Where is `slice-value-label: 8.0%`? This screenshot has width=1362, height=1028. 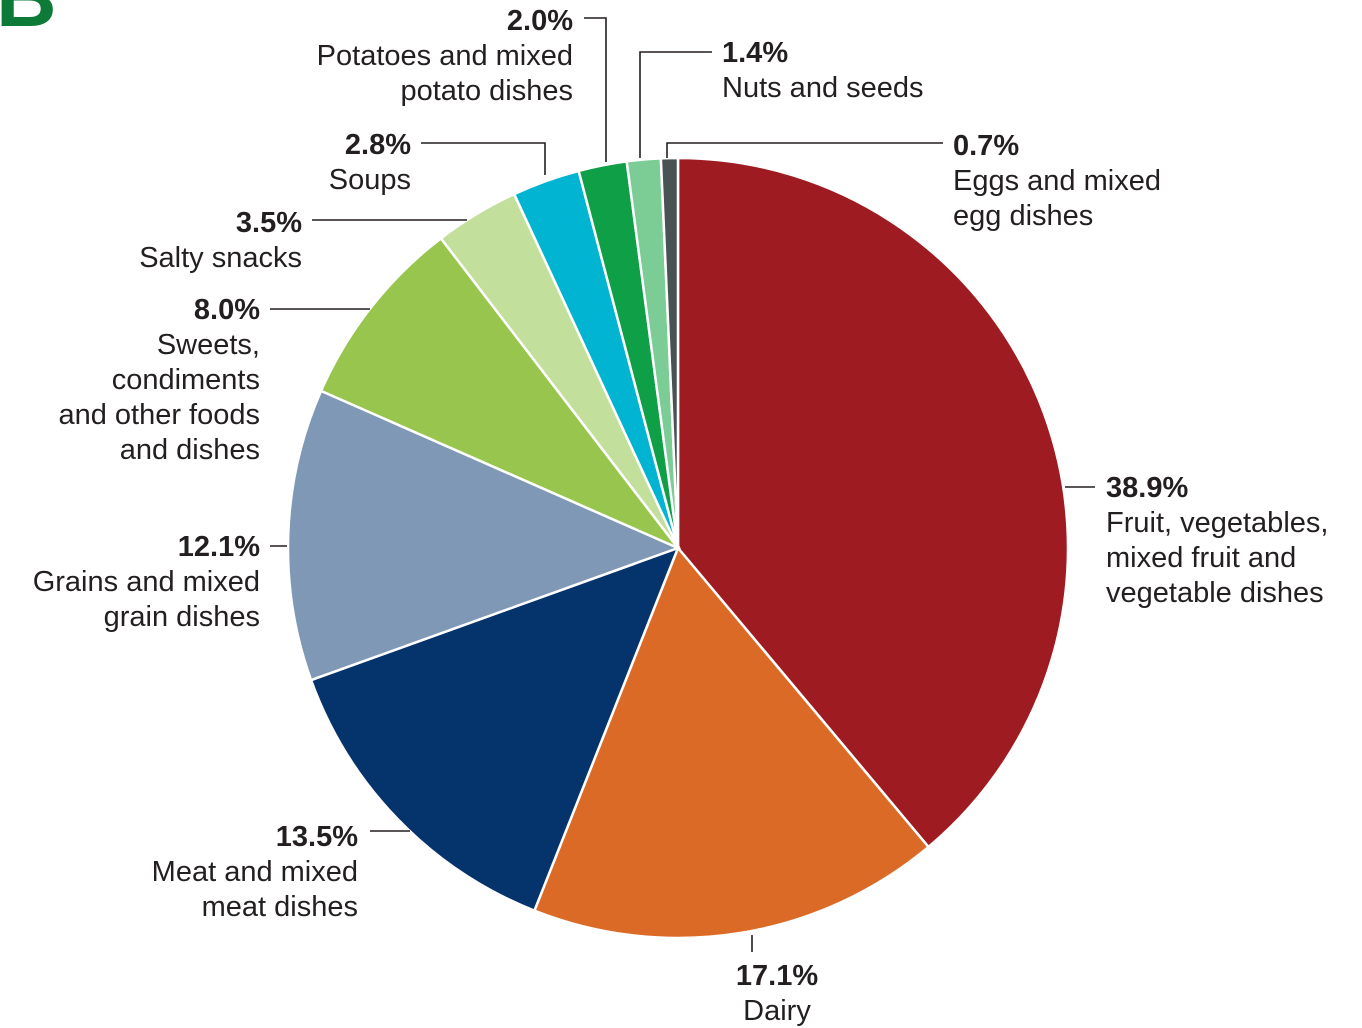 slice-value-label: 8.0% is located at coordinates (227, 310).